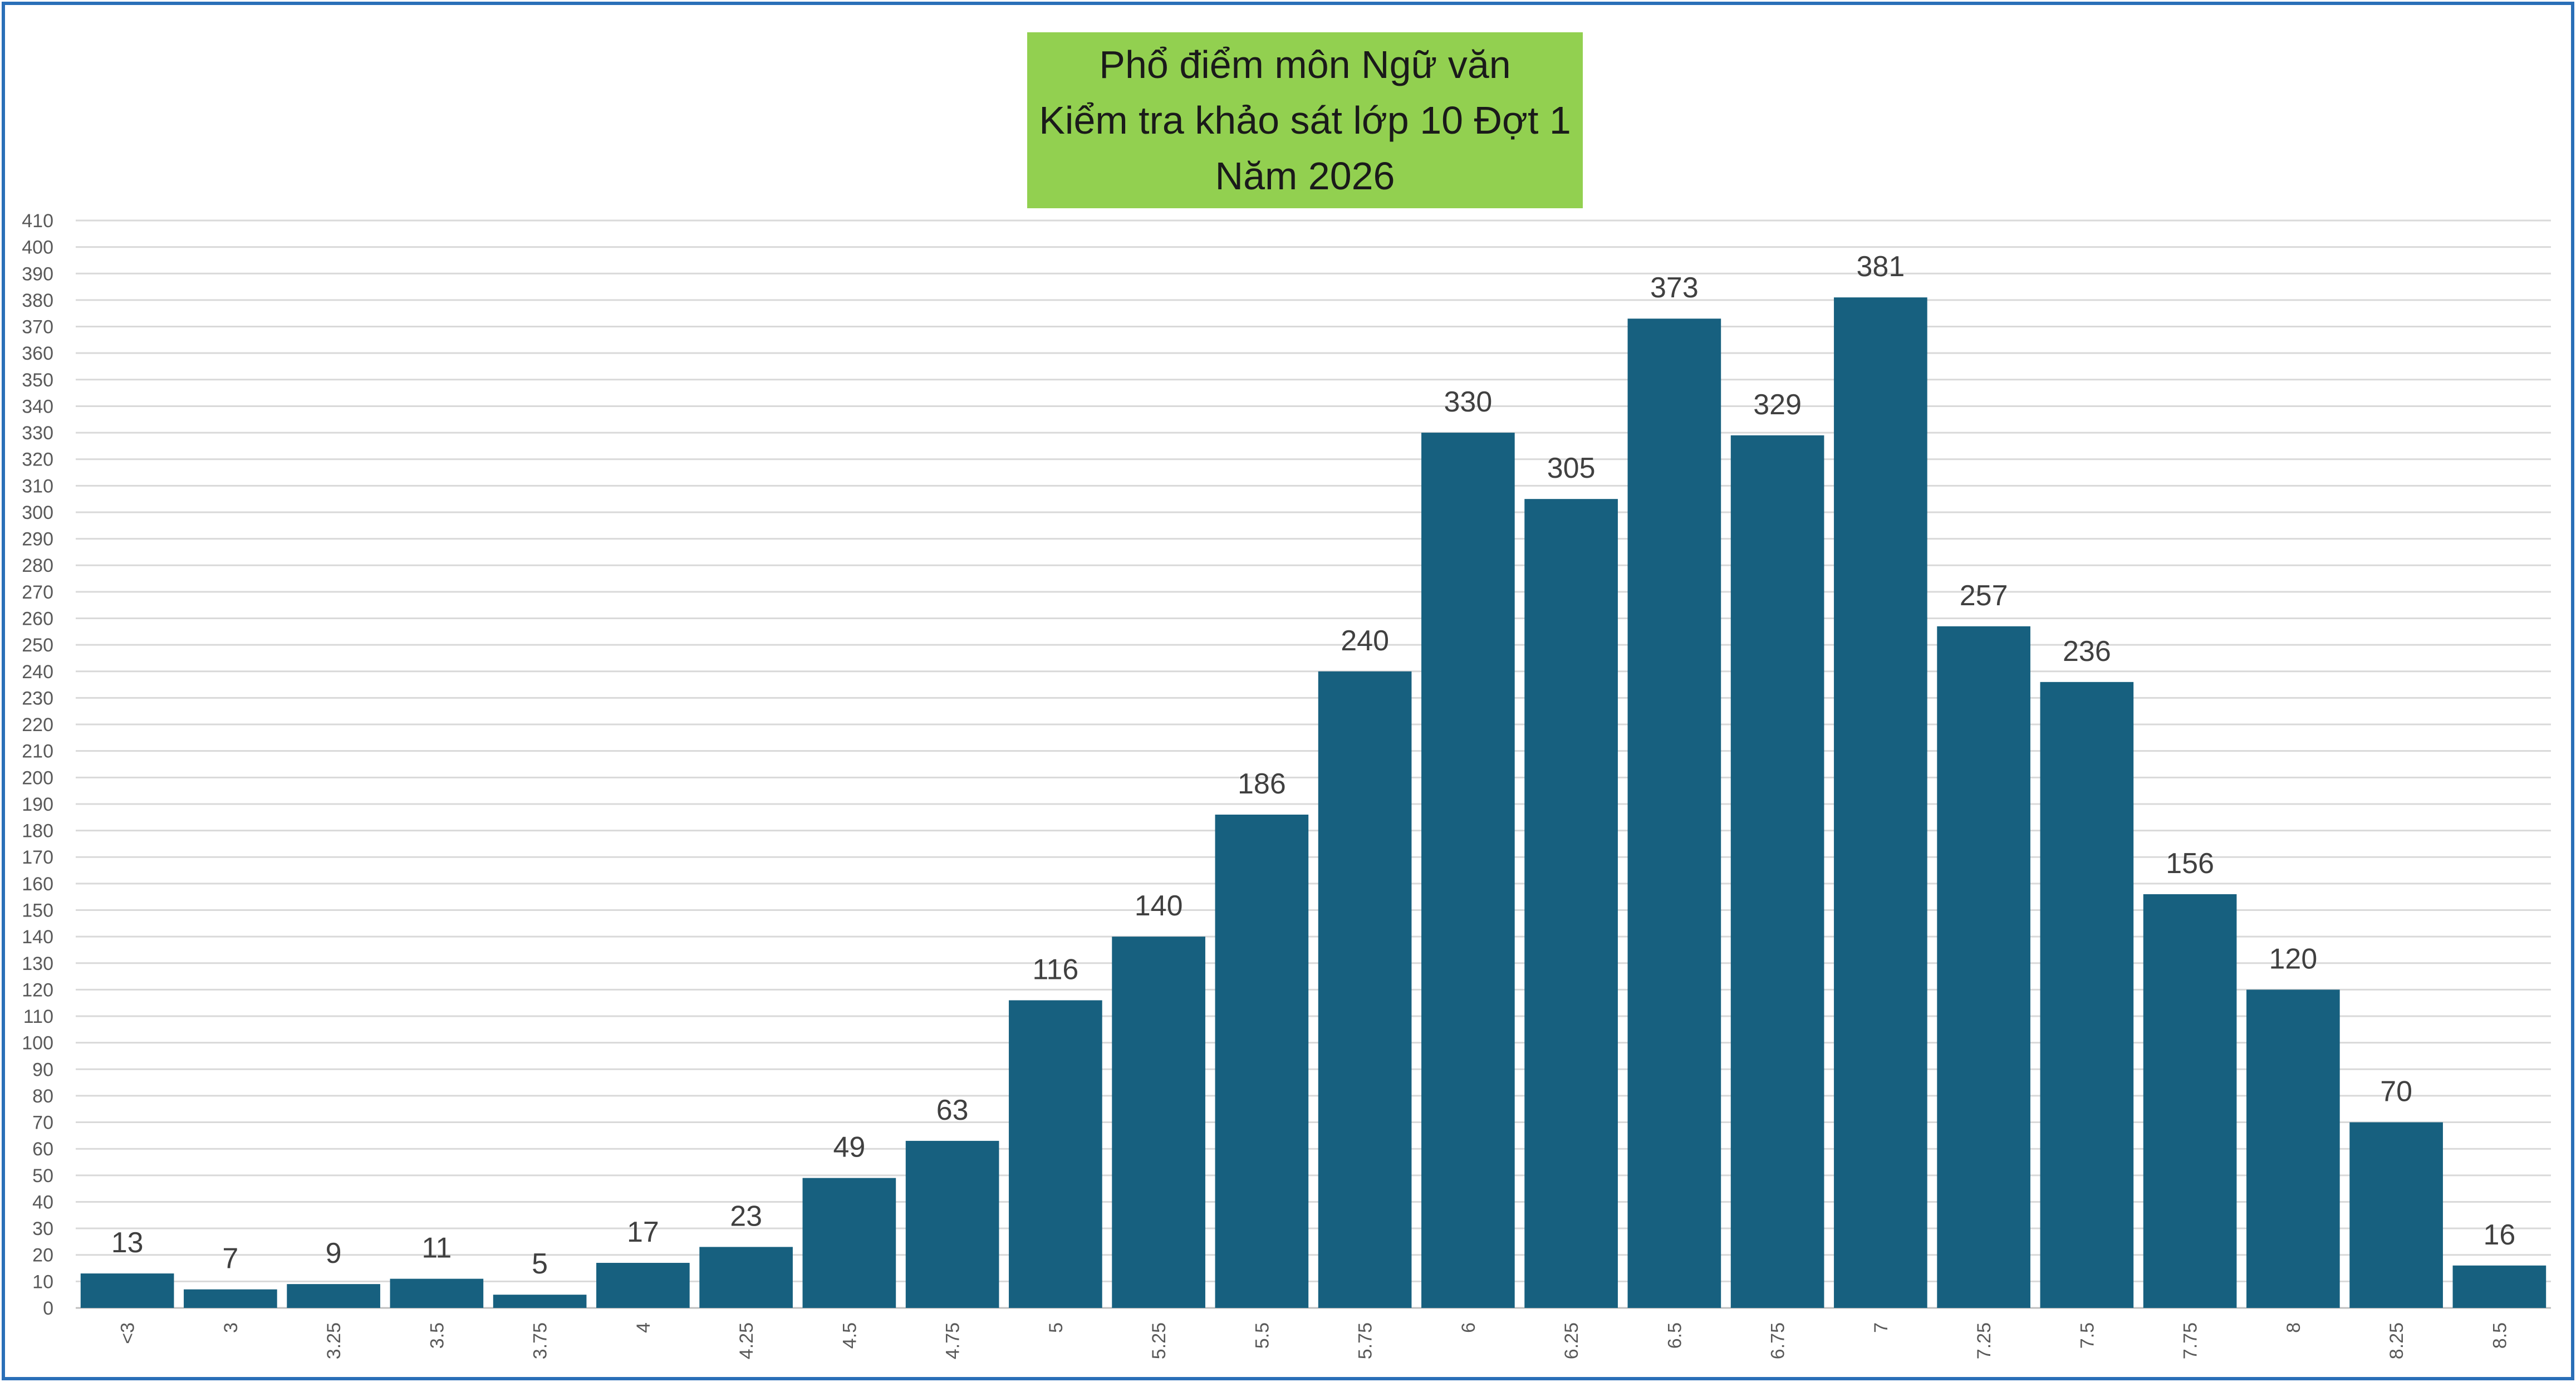 The height and width of the screenshot is (1382, 2576). What do you see at coordinates (1984, 1340) in the screenshot?
I see `x-tick-label: 7.25` at bounding box center [1984, 1340].